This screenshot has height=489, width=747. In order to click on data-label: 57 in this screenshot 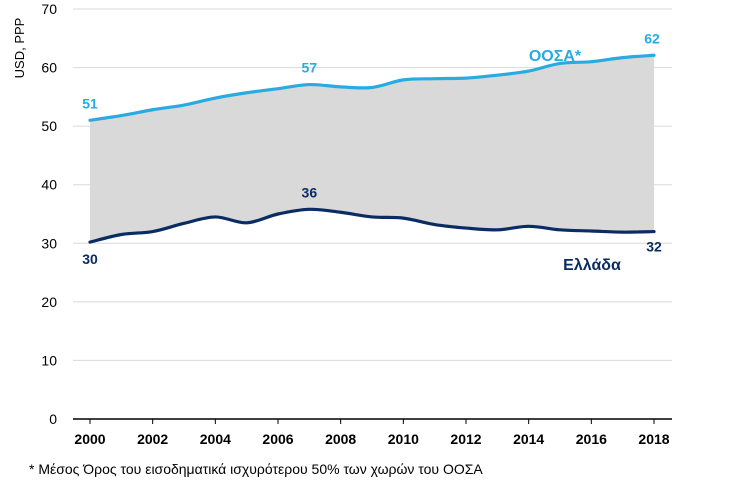, I will do `click(310, 68)`.